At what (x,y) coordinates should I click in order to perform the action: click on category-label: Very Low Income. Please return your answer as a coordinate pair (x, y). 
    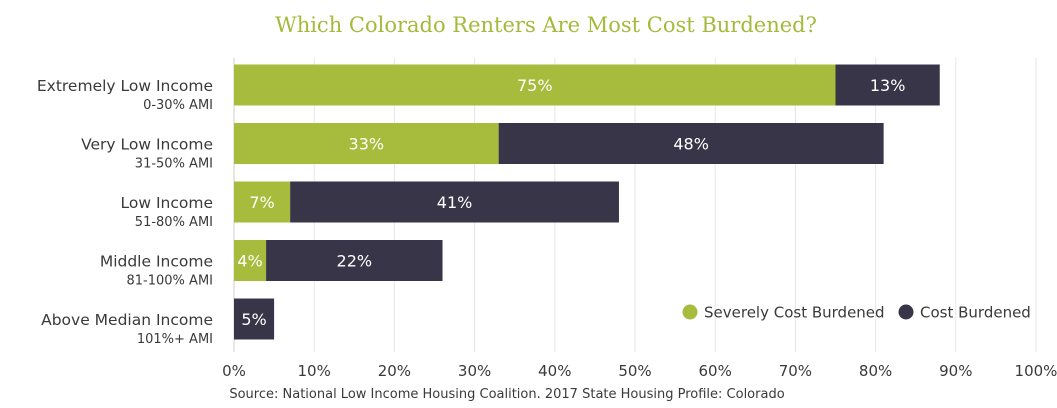
    Looking at the image, I should click on (147, 145).